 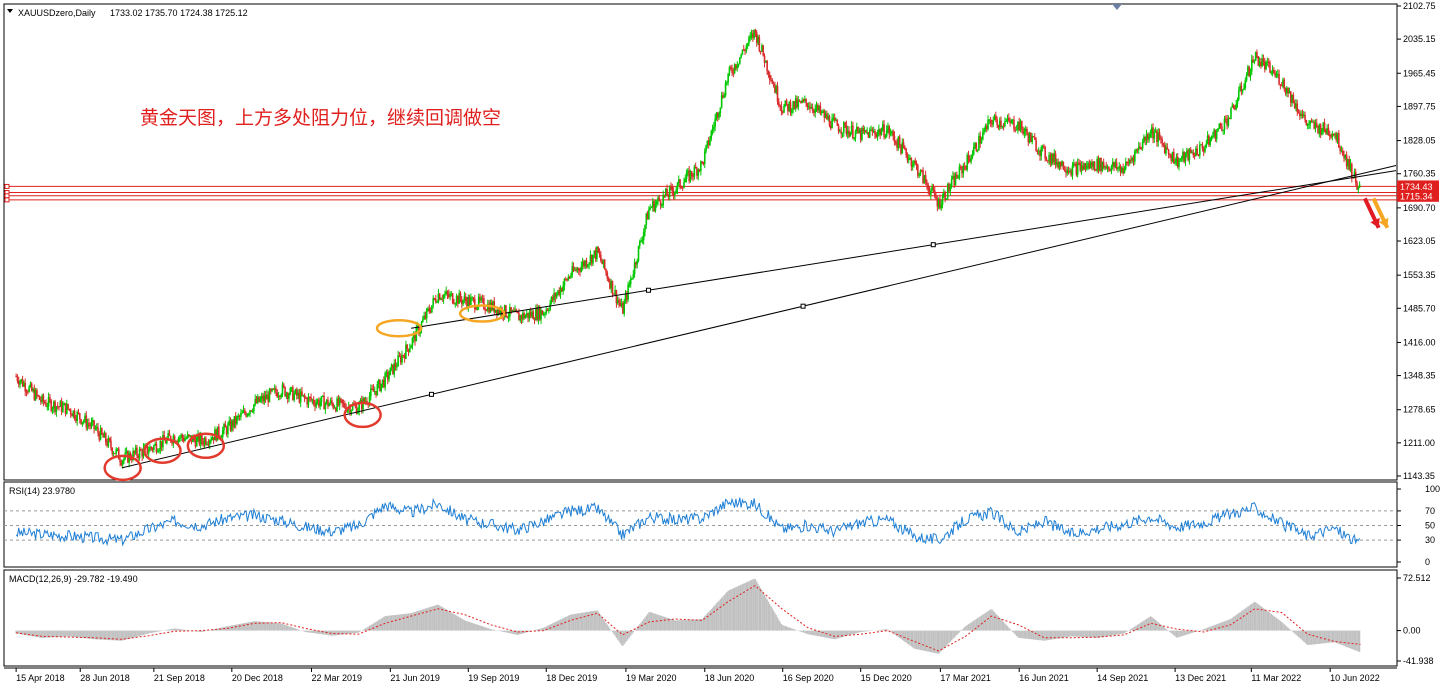 I want to click on time-tick-label: 13 Dec 2021, so click(x=1200, y=678).